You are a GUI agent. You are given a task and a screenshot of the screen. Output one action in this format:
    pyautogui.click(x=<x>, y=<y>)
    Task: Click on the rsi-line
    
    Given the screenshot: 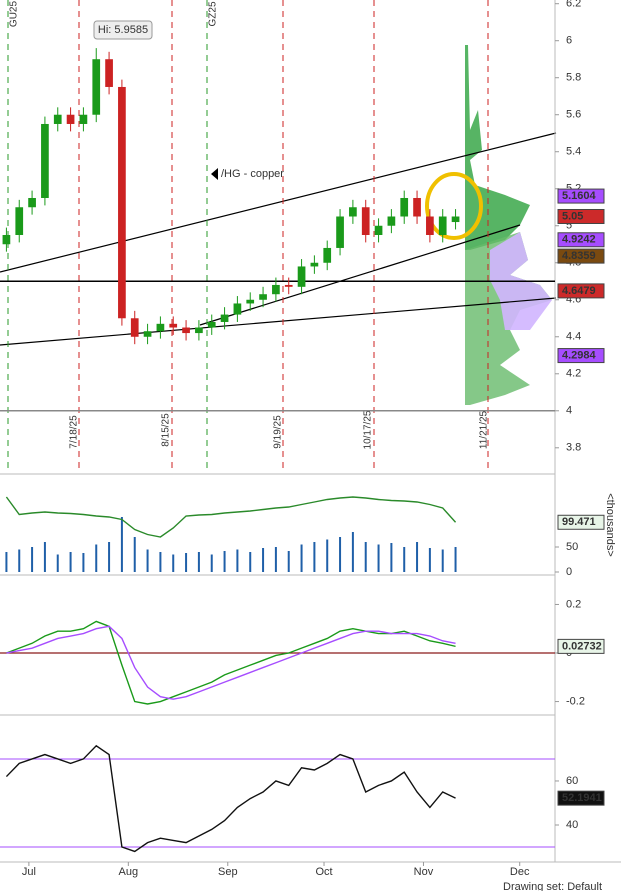 What is the action you would take?
    pyautogui.click(x=230, y=798)
    